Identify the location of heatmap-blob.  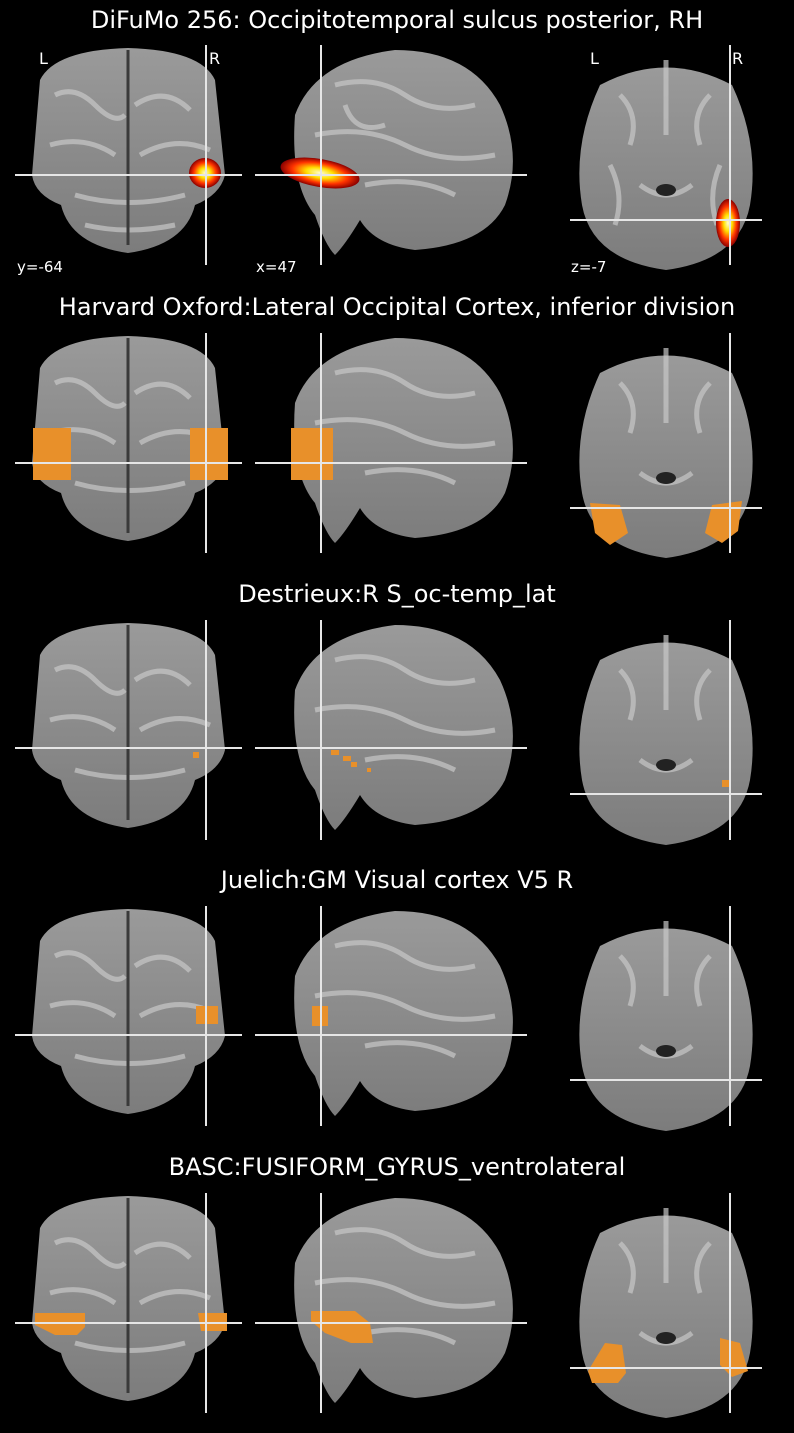
(728, 223).